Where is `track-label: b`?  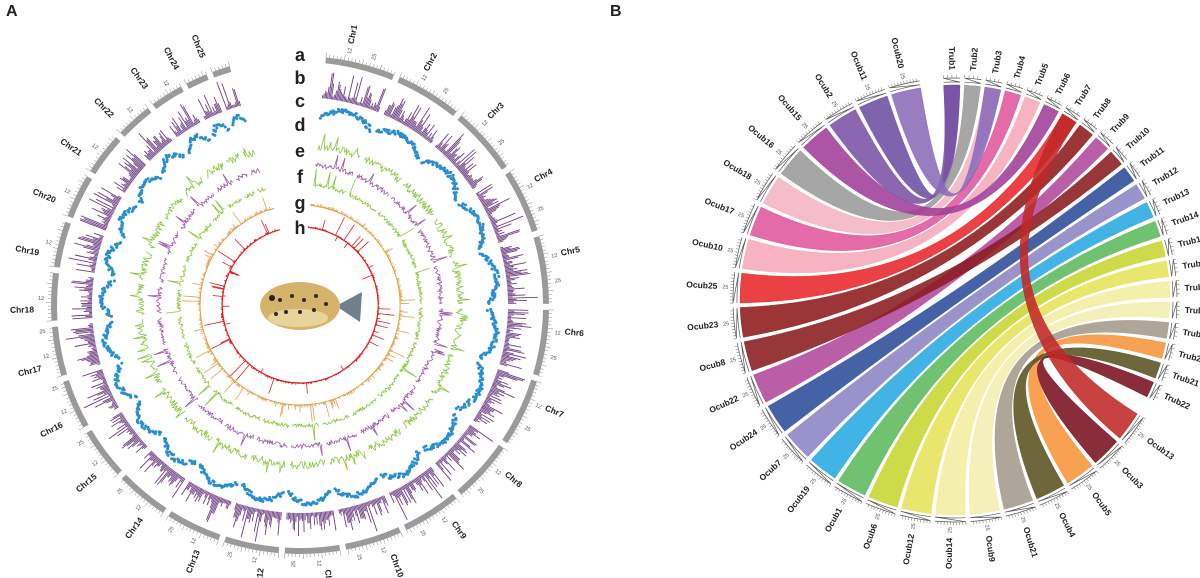
track-label: b is located at coordinates (300, 78).